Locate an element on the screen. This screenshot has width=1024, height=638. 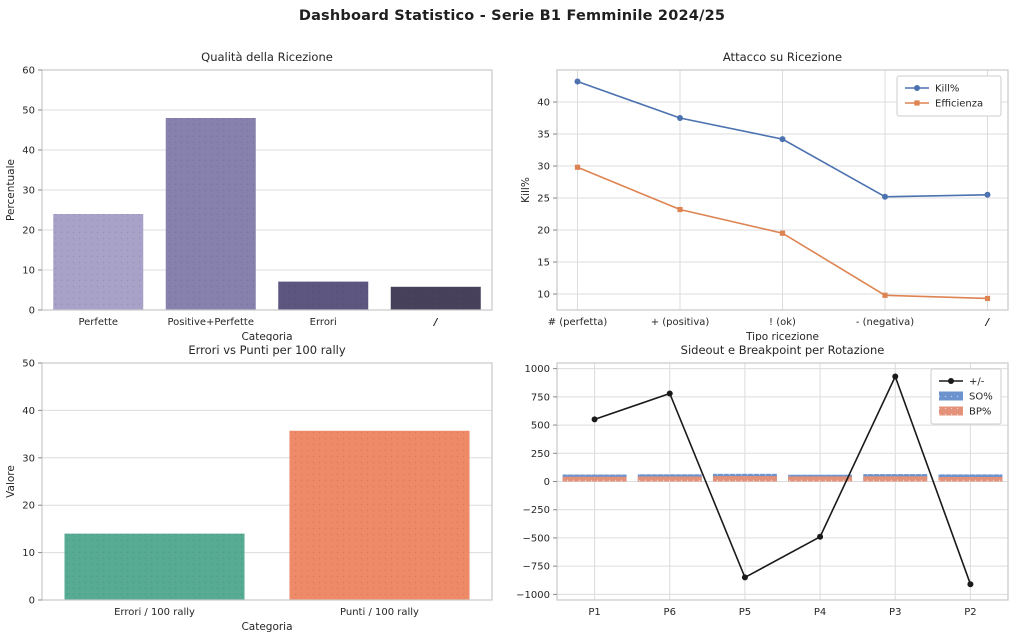
svg-text: 15 is located at coordinates (543, 263).